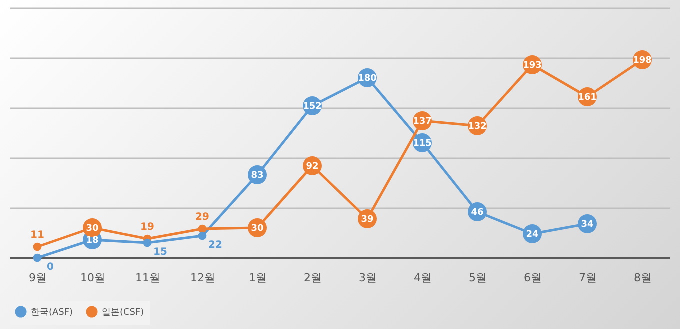 The height and width of the screenshot is (329, 680). What do you see at coordinates (147, 227) in the screenshot?
I see `data-label: 19` at bounding box center [147, 227].